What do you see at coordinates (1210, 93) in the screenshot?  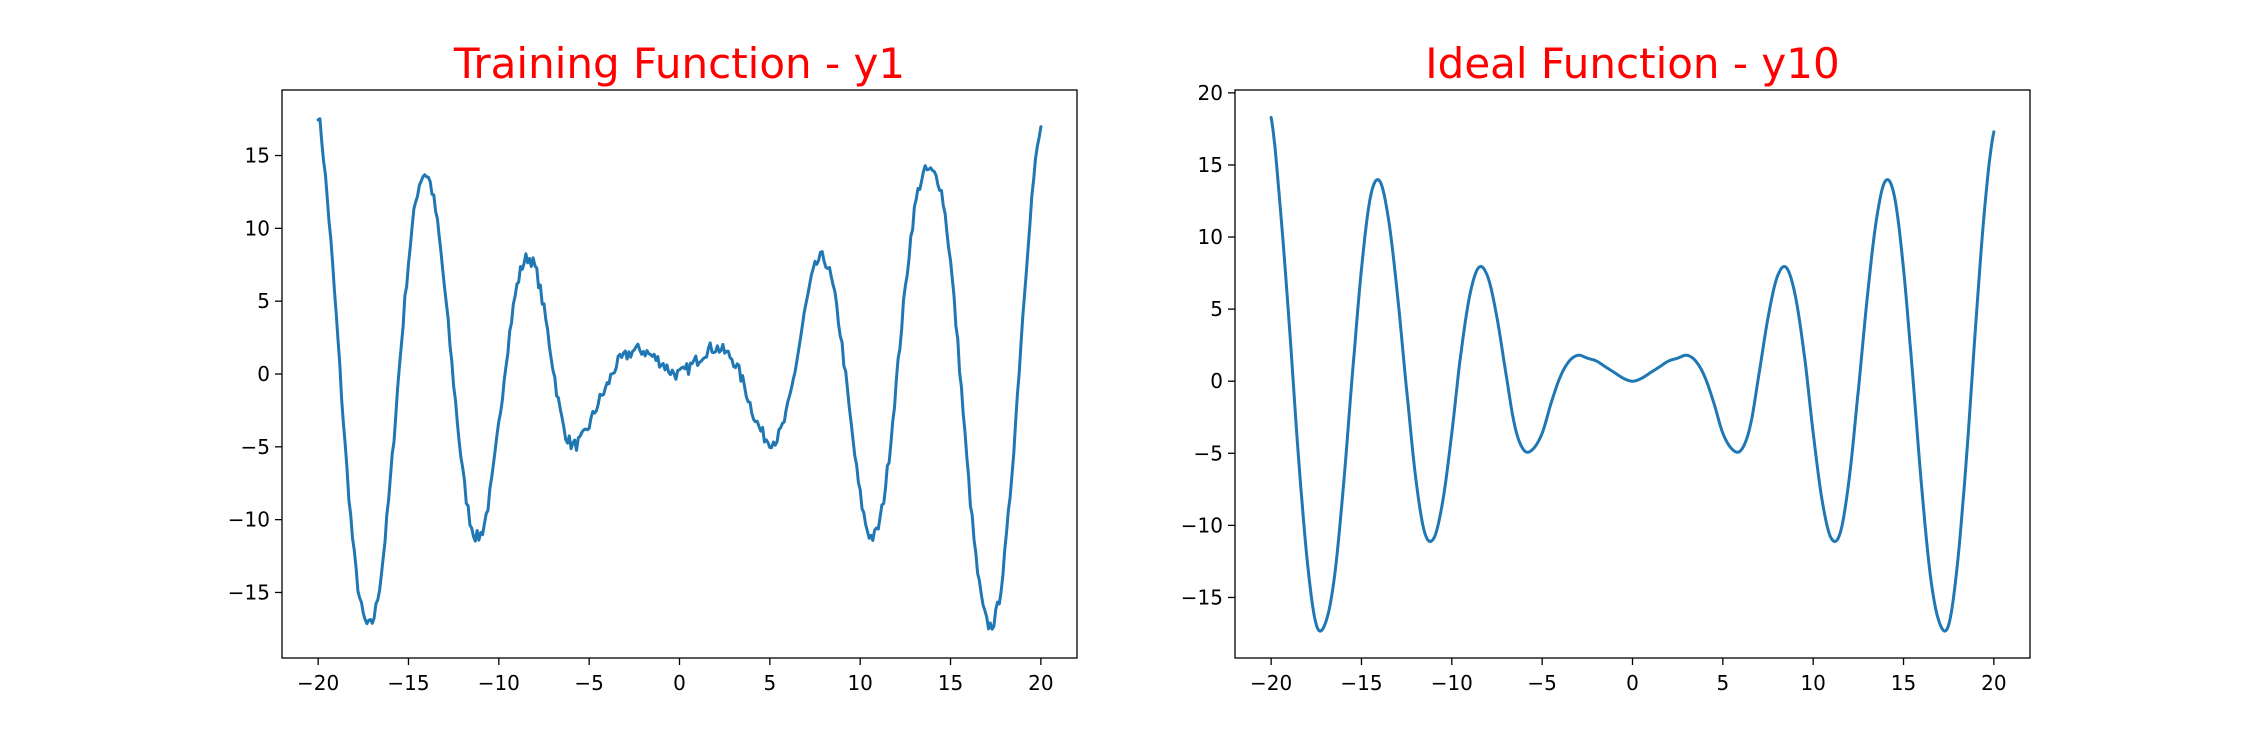 I see `y-tick-label: 20` at bounding box center [1210, 93].